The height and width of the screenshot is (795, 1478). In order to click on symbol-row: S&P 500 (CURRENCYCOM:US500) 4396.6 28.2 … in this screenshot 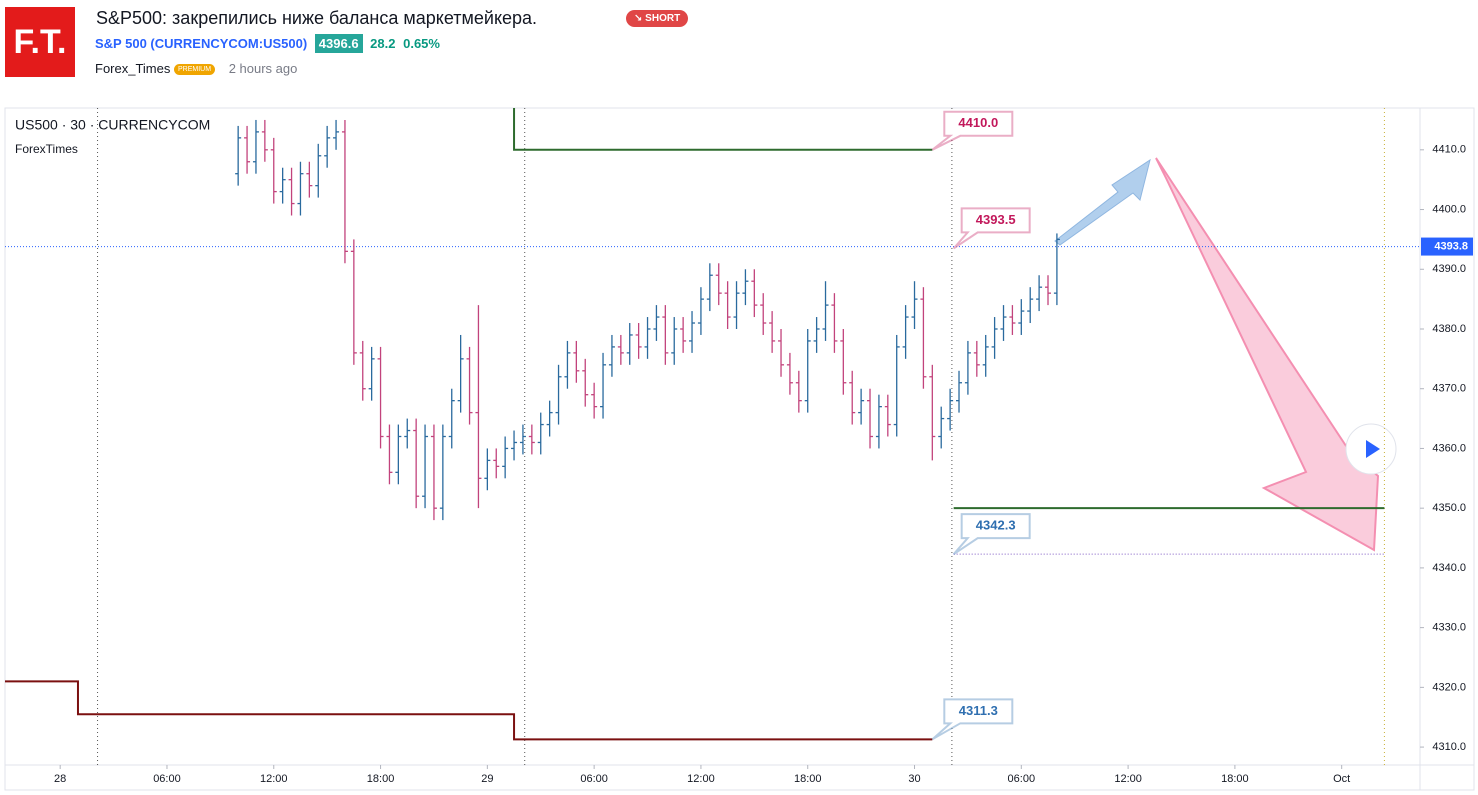, I will do `click(267, 43)`.